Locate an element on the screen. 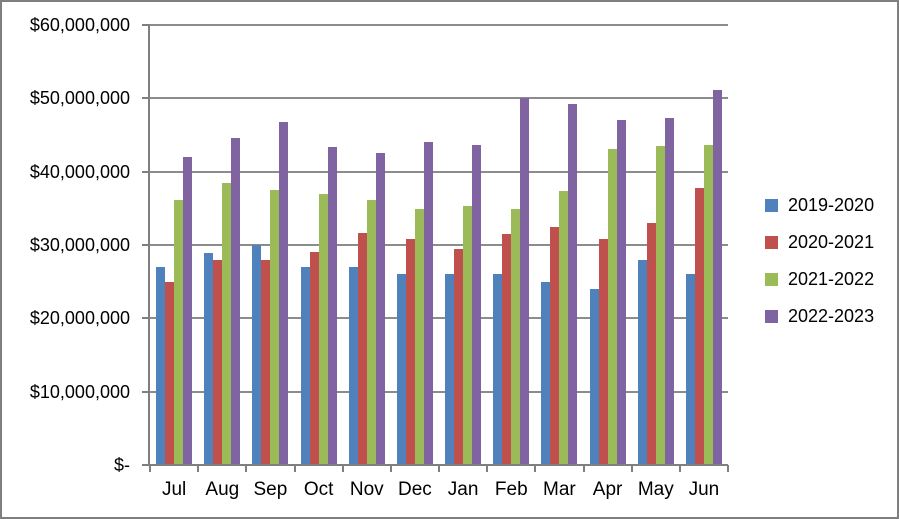 Image resolution: width=899 pixels, height=519 pixels. y-axis-line is located at coordinates (149, 244).